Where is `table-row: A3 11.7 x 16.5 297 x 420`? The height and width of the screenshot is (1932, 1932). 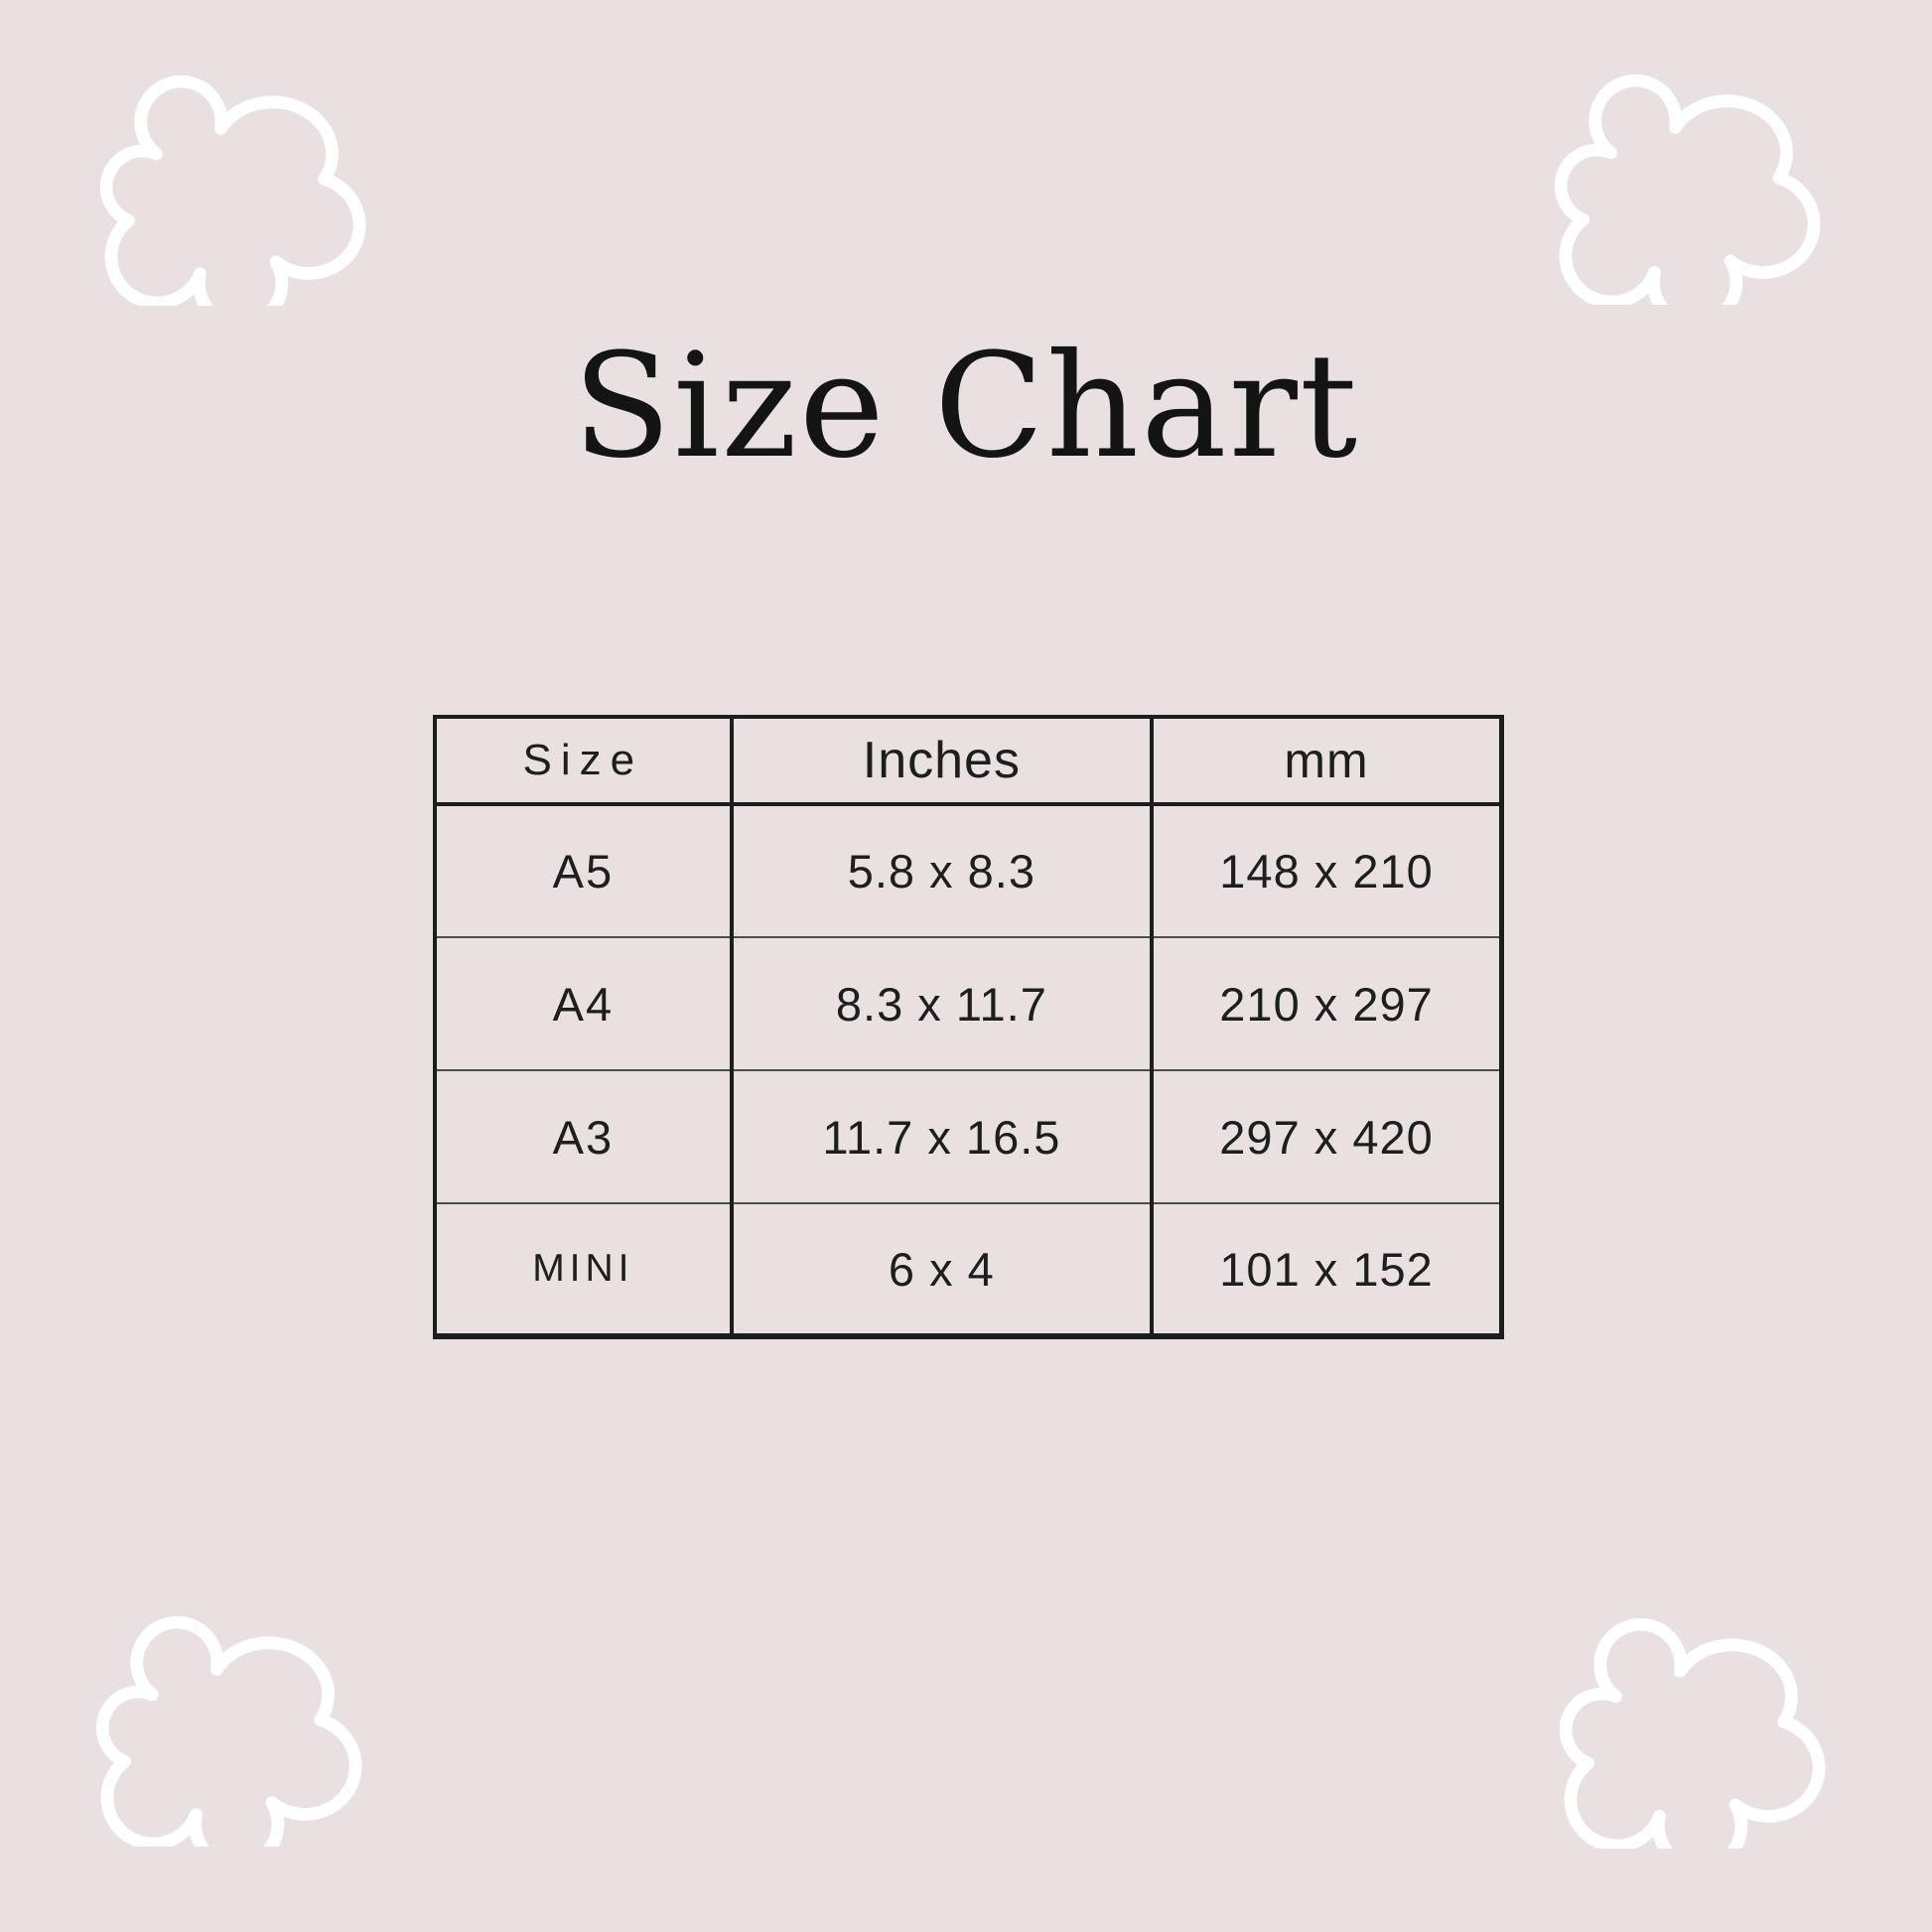 table-row: A3 11.7 x 16.5 297 x 420 is located at coordinates (968, 1137).